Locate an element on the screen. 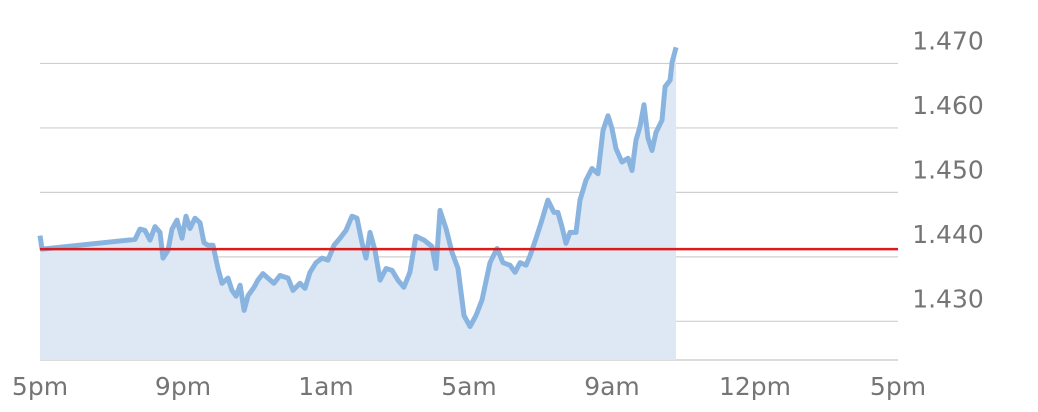 Image resolution: width=1038 pixels, height=412 pixels. y-tick-label: 1.430 is located at coordinates (948, 298).